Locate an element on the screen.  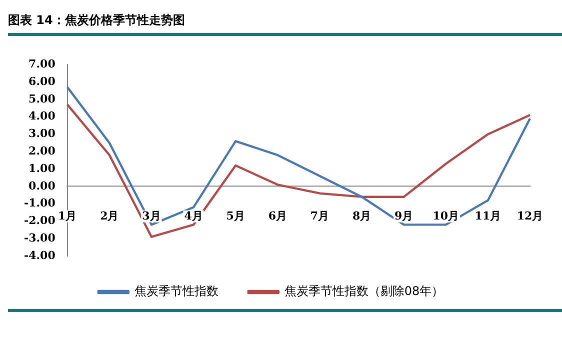
x-tick-label: 6月 is located at coordinates (277, 215).